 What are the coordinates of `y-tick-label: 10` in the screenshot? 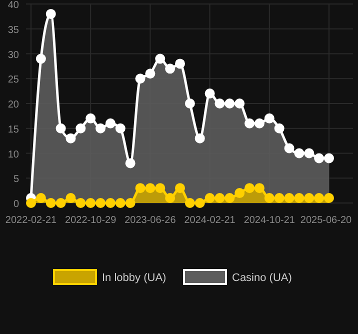 It's located at (14, 154).